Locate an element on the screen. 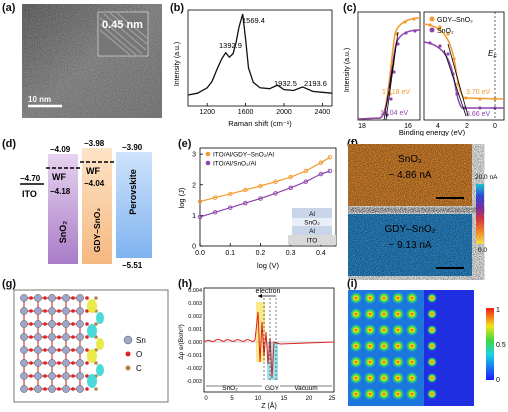  jv-xtick-label: 0.4 is located at coordinates (321, 253).